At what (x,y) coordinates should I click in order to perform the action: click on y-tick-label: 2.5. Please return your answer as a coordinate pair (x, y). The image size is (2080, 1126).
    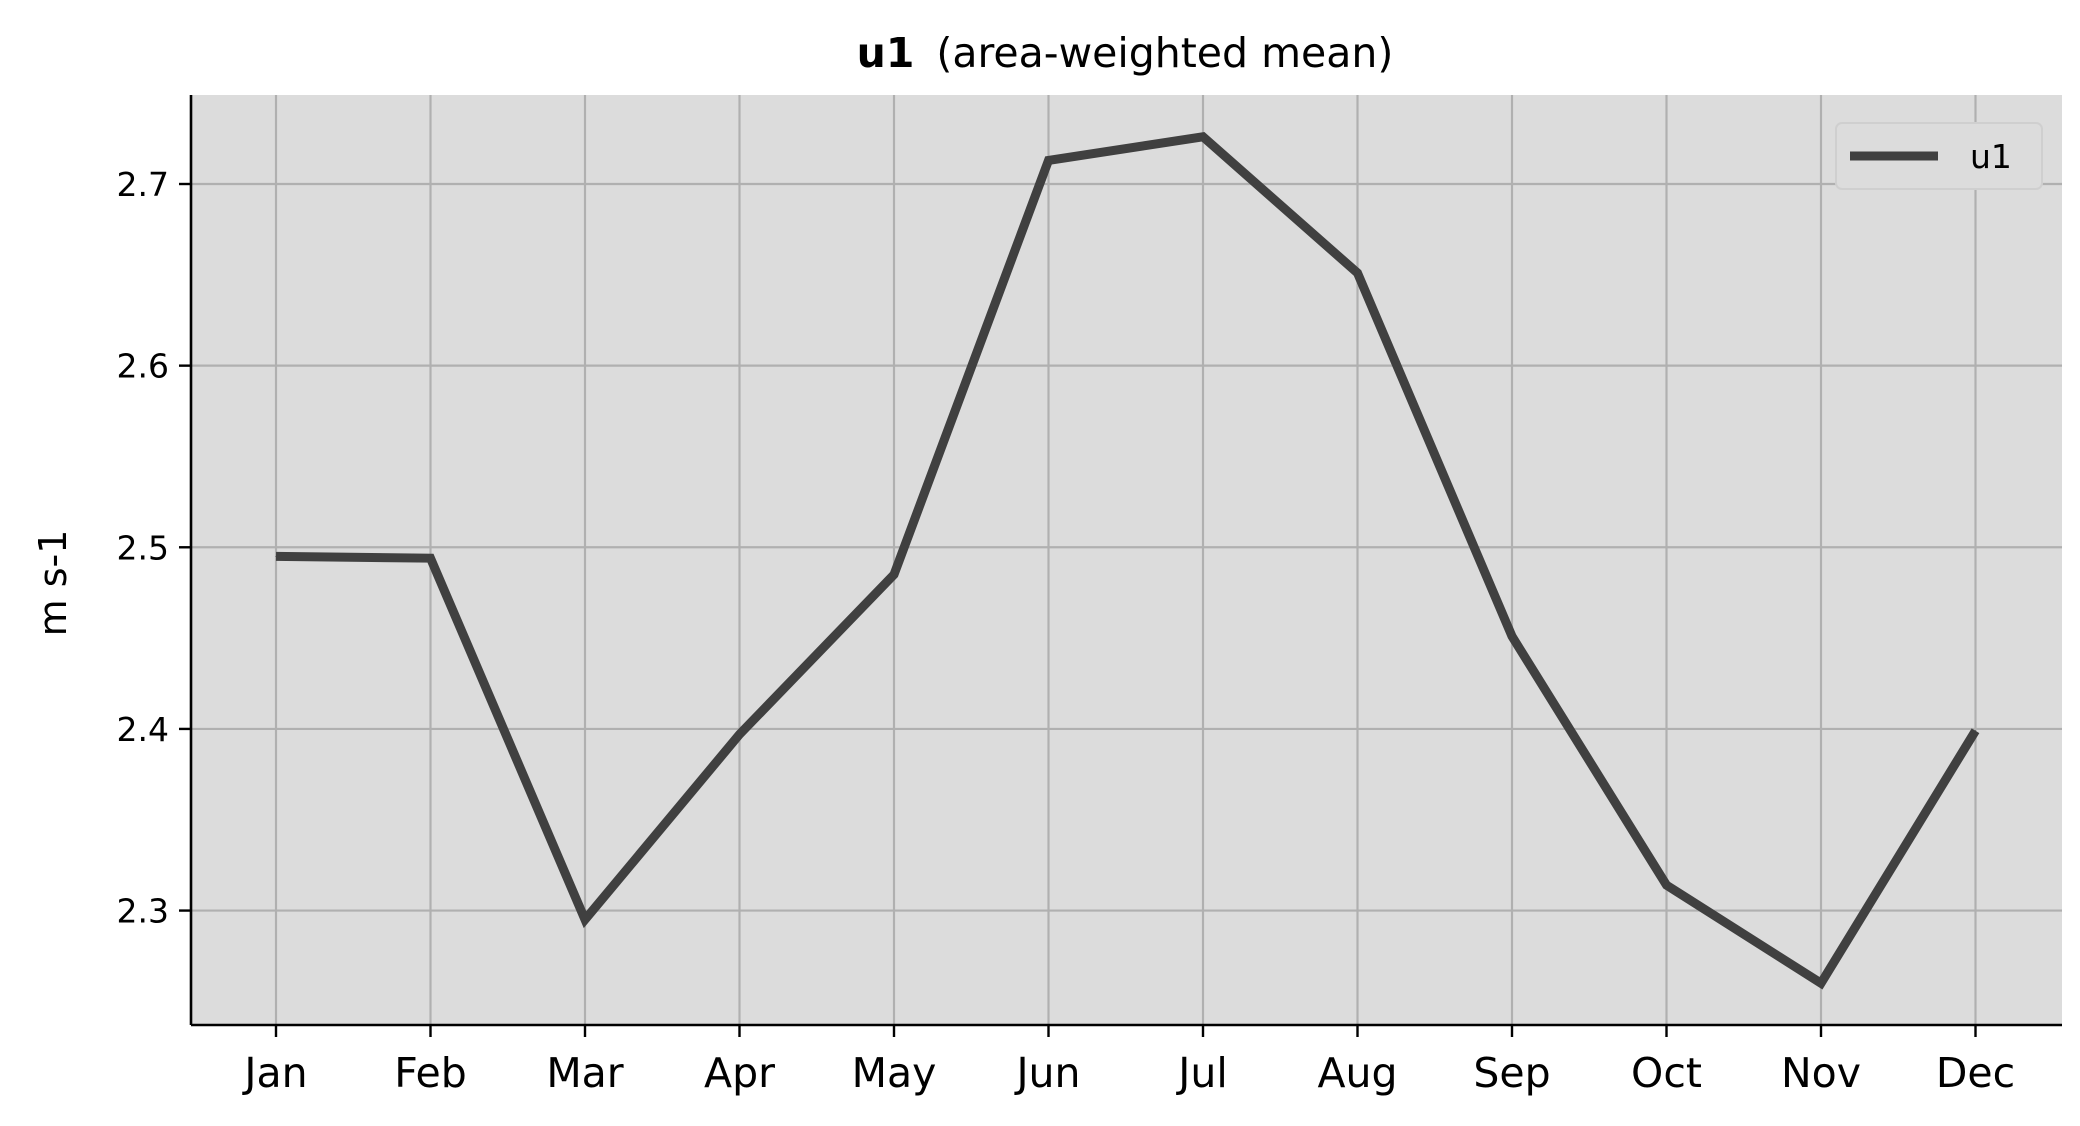
    Looking at the image, I should click on (143, 547).